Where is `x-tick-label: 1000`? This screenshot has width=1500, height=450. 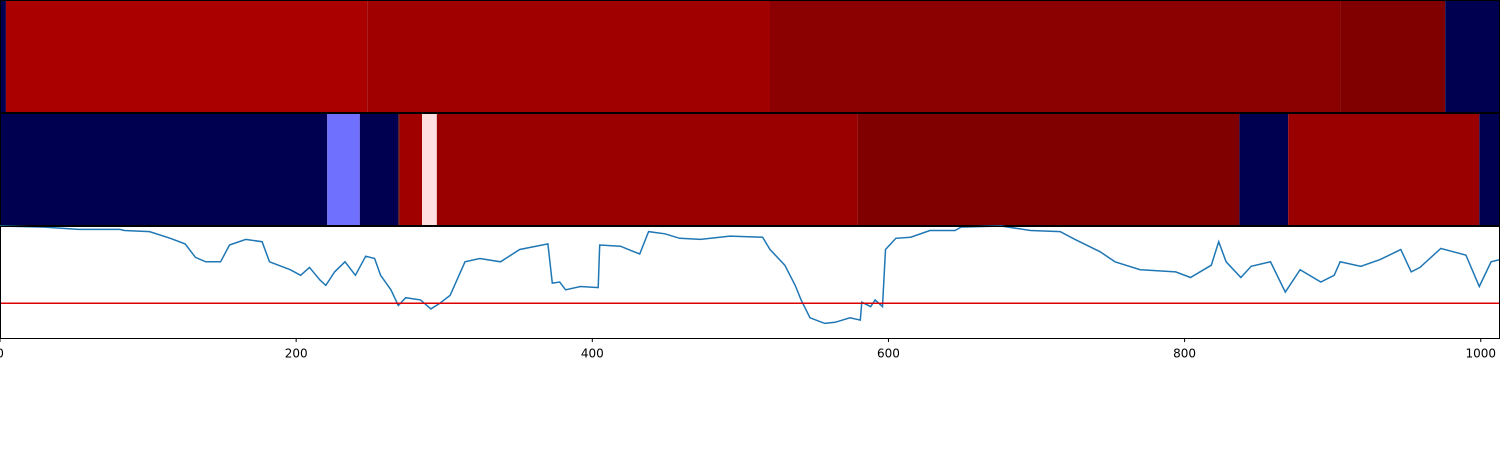
x-tick-label: 1000 is located at coordinates (1480, 354).